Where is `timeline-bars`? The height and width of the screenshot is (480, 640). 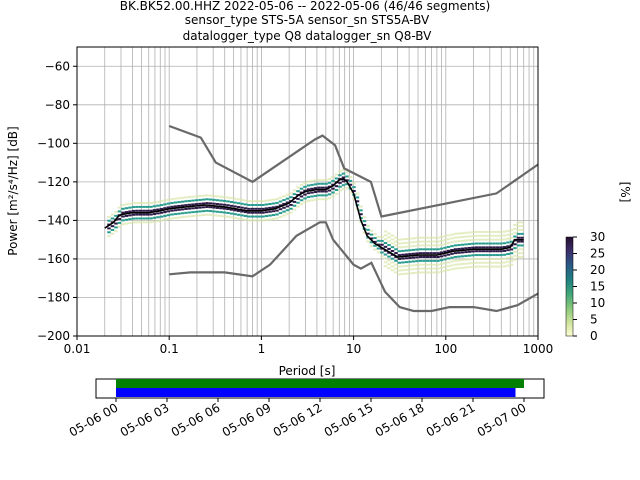 timeline-bars is located at coordinates (320, 388).